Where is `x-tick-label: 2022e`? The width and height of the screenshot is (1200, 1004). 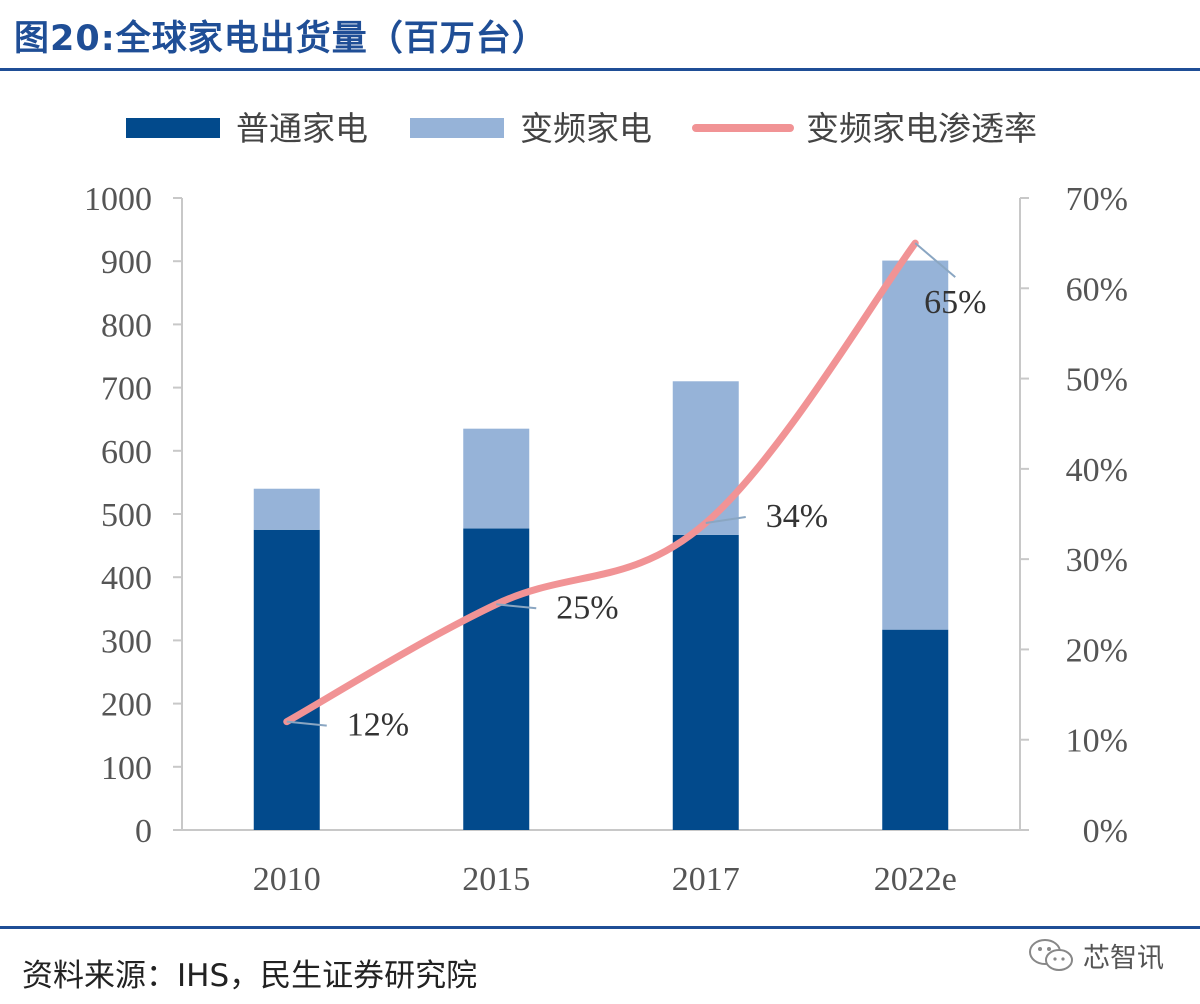
x-tick-label: 2022e is located at coordinates (915, 879).